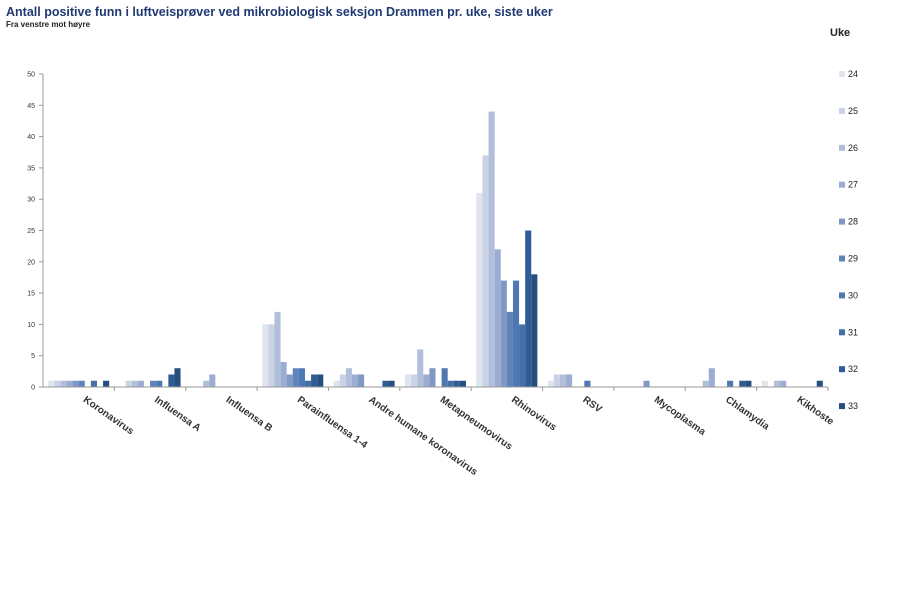  Describe the element at coordinates (31, 106) in the screenshot. I see `y-tick-label: 45` at that location.